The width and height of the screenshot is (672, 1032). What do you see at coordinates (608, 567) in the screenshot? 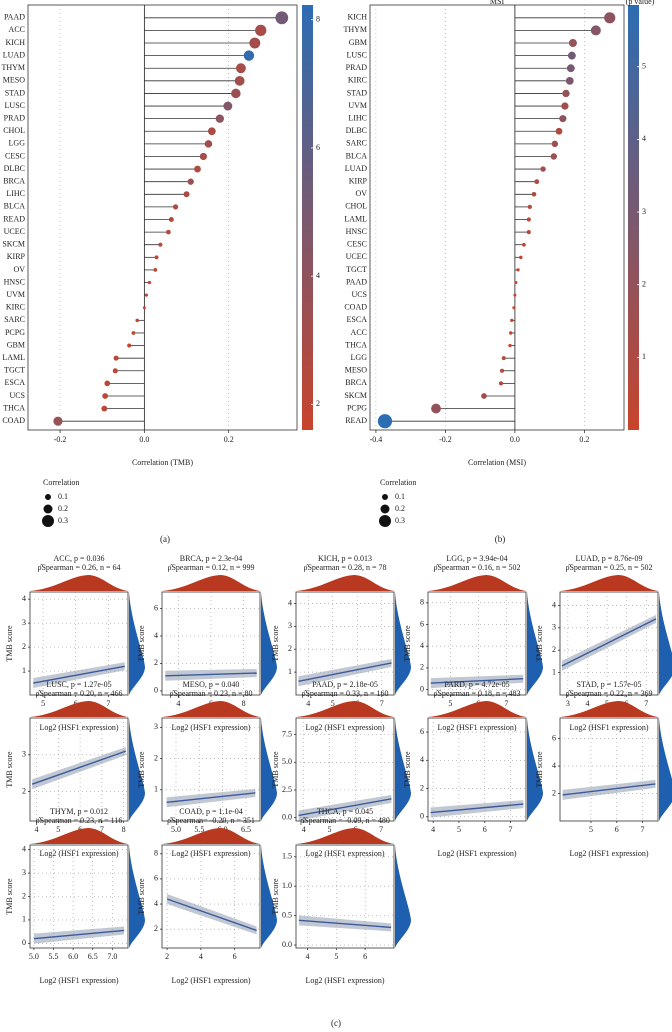
I see `panel-subtitle: ρ̂Spearman = 0.25, n = 502` at bounding box center [608, 567].